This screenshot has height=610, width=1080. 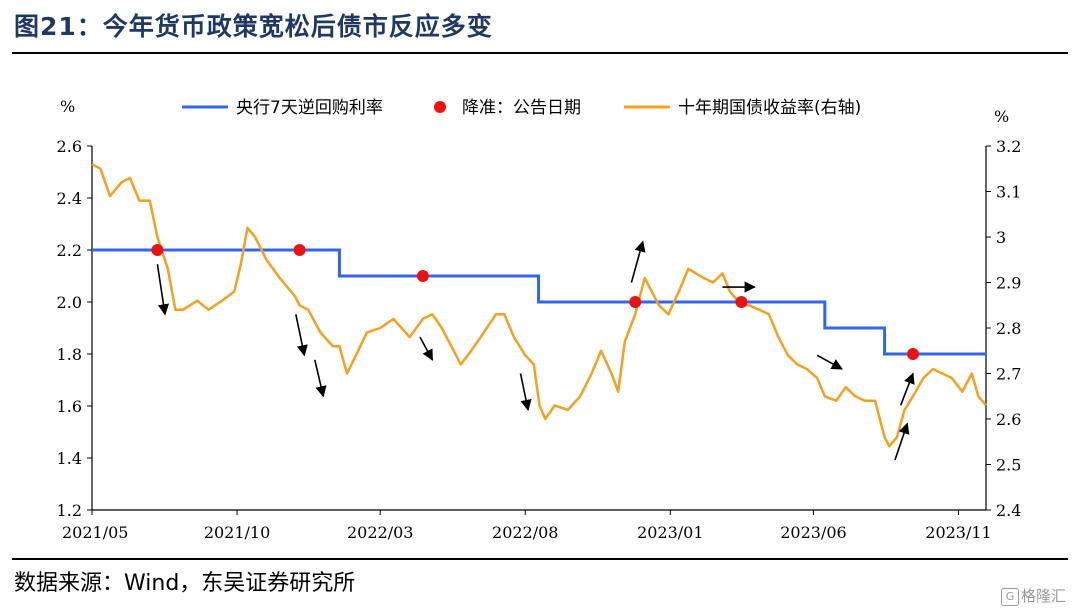 I want to click on watermark: G 格隆汇, so click(x=1033, y=595).